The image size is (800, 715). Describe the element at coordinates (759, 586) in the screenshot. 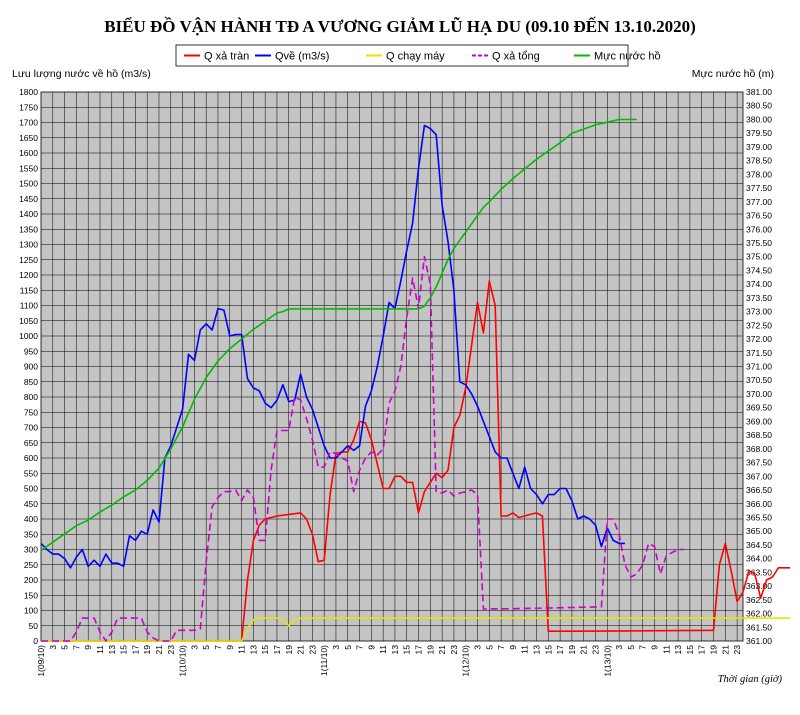

I see `y-tick-label-right: 363.00` at that location.